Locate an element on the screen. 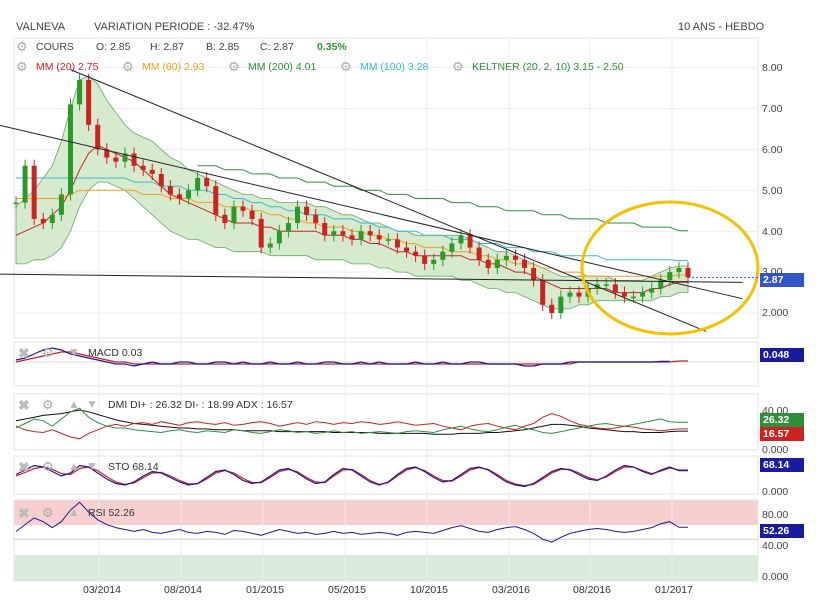 This screenshot has height=611, width=816. mm20-settings-icon: ⚙ is located at coordinates (22, 66).